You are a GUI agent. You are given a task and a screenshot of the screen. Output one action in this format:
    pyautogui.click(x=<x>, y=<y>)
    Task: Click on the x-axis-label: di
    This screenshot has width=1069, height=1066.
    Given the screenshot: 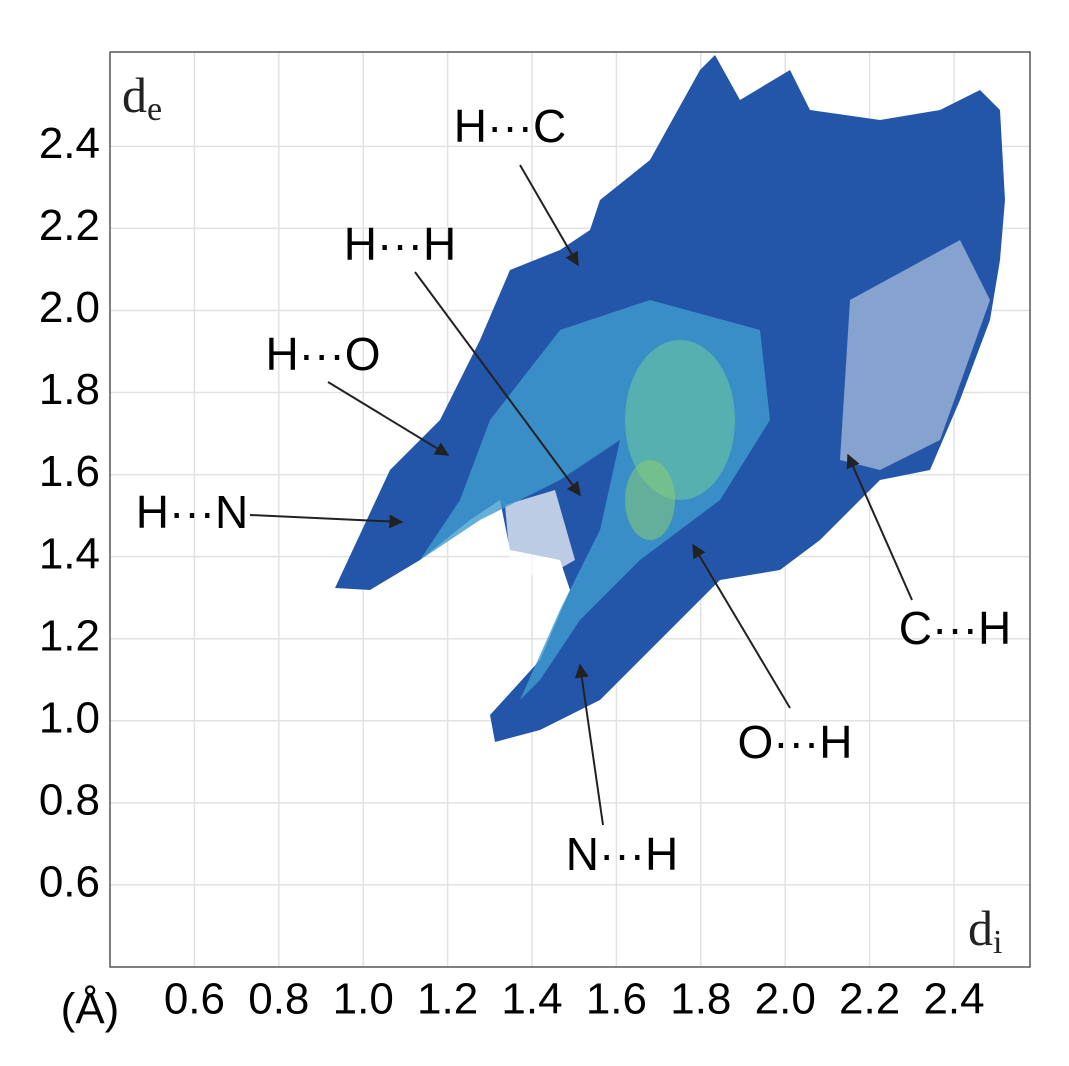 What is the action you would take?
    pyautogui.click(x=985, y=930)
    